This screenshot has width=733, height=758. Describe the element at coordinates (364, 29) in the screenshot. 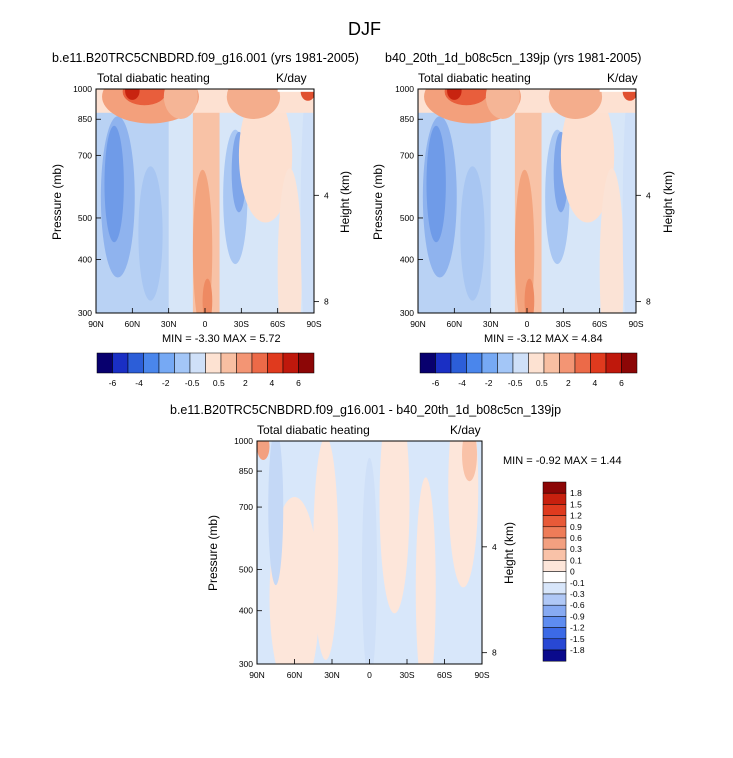

I see `main-title: DJF` at that location.